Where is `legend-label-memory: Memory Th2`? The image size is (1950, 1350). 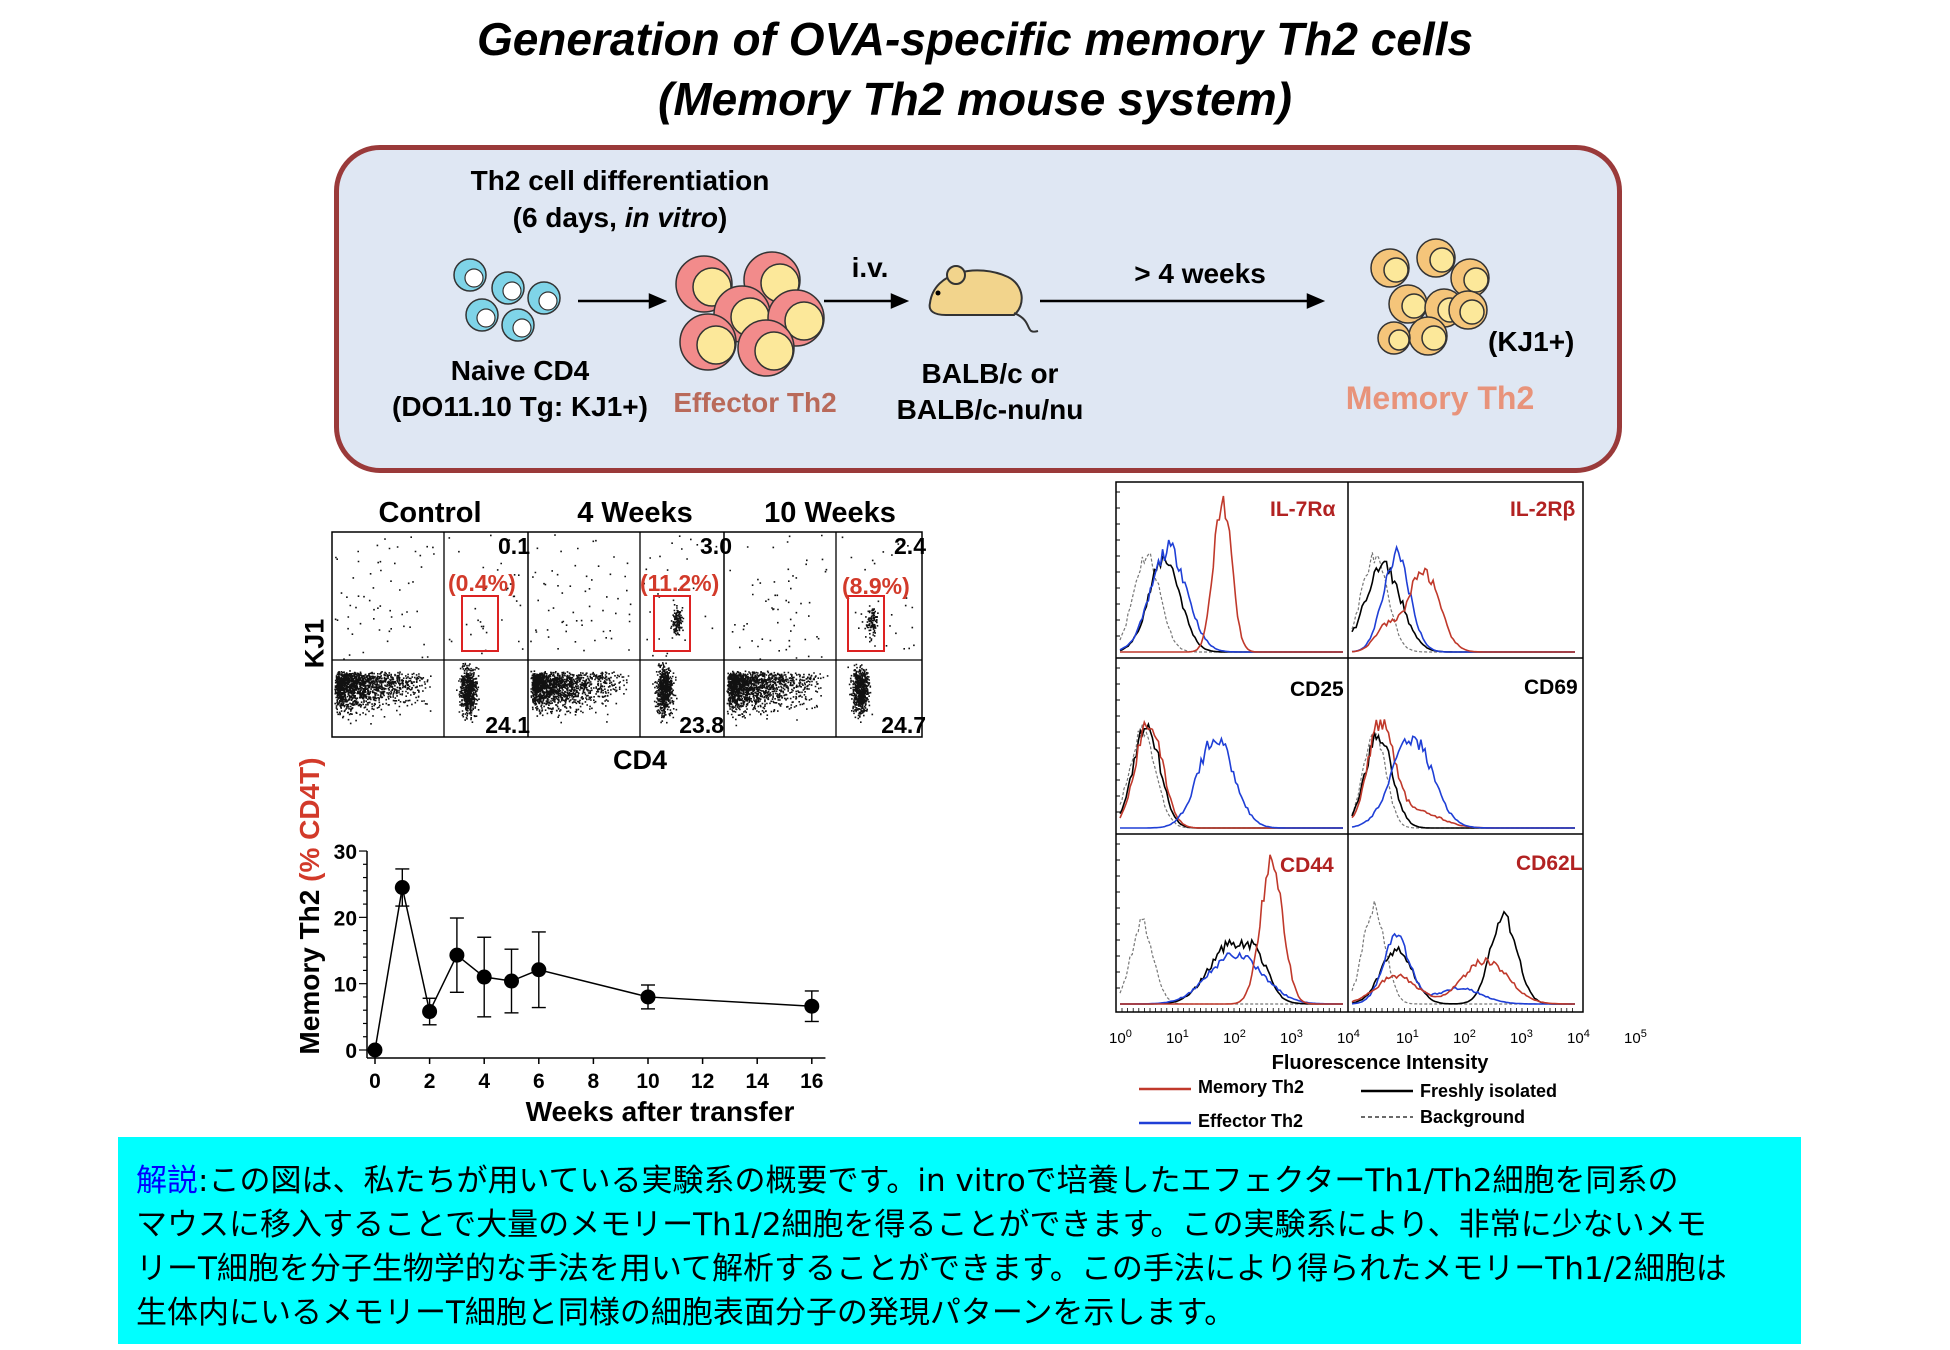
legend-label-memory: Memory Th2 is located at coordinates (1251, 1087).